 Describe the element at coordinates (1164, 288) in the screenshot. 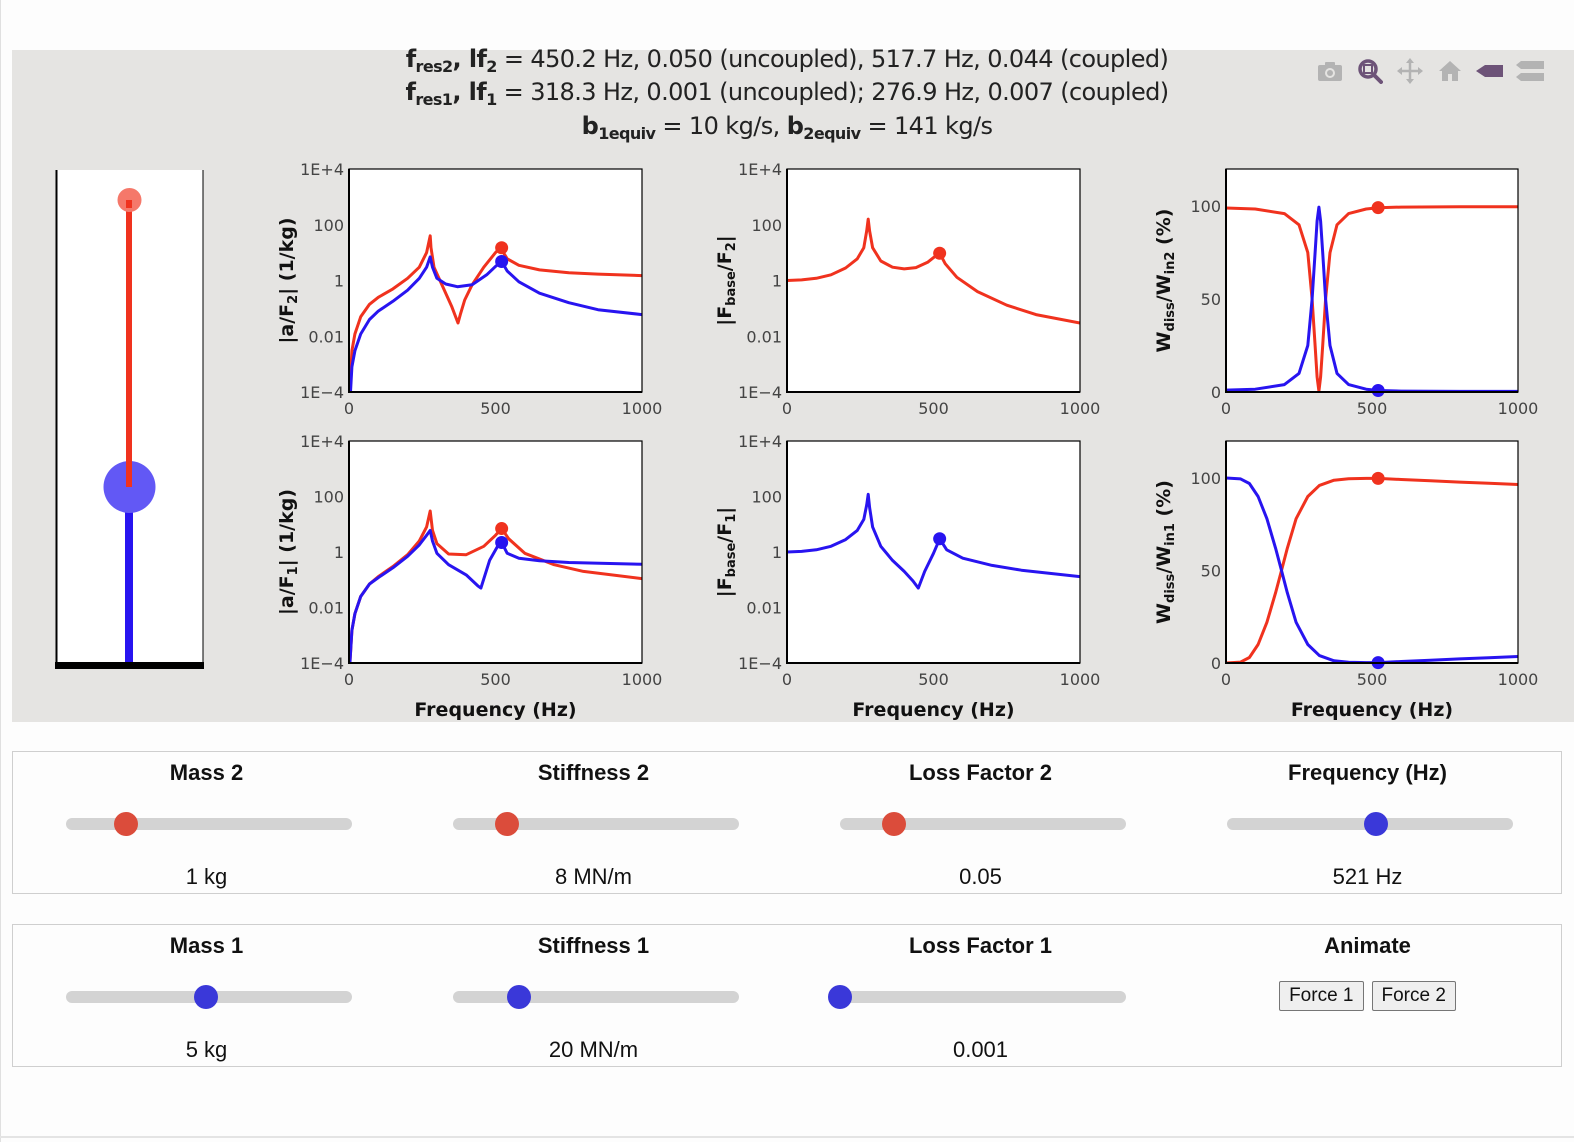

I see `y-axis-title-part: /W` at that location.